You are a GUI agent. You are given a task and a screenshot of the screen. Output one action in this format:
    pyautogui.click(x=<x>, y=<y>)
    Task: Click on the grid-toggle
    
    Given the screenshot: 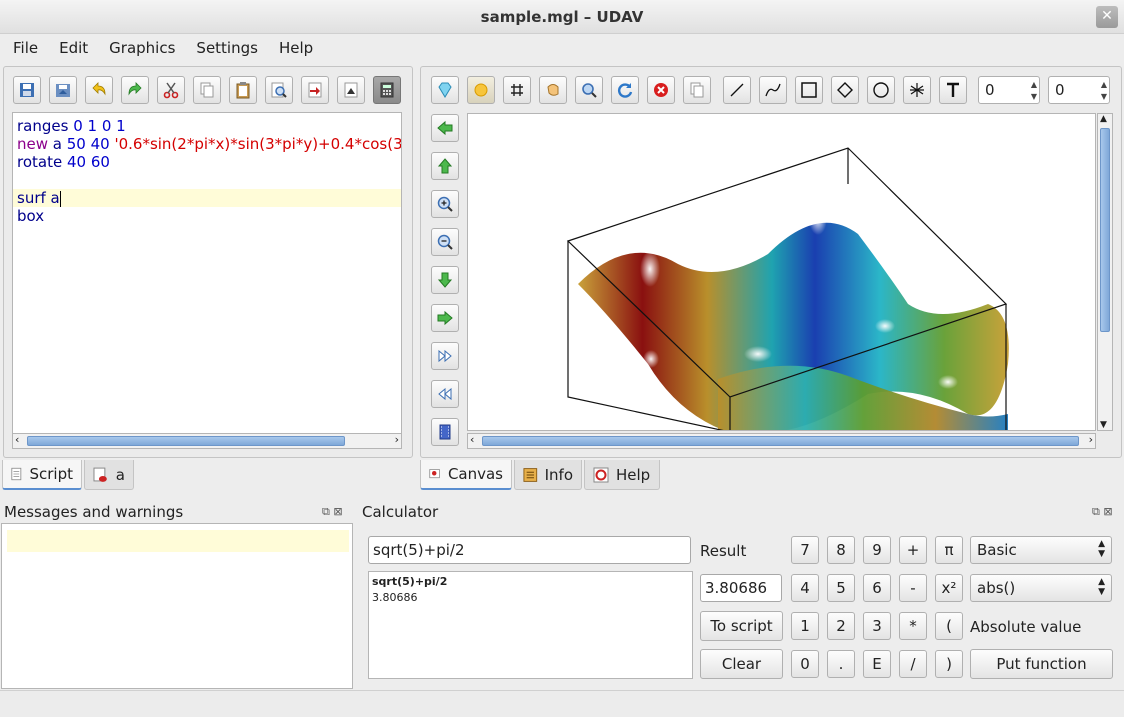 What is the action you would take?
    pyautogui.click(x=517, y=90)
    